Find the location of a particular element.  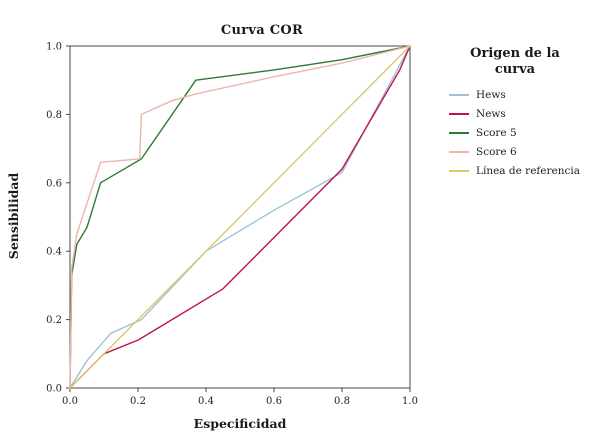

legend-label: Score 5 is located at coordinates (496, 132).